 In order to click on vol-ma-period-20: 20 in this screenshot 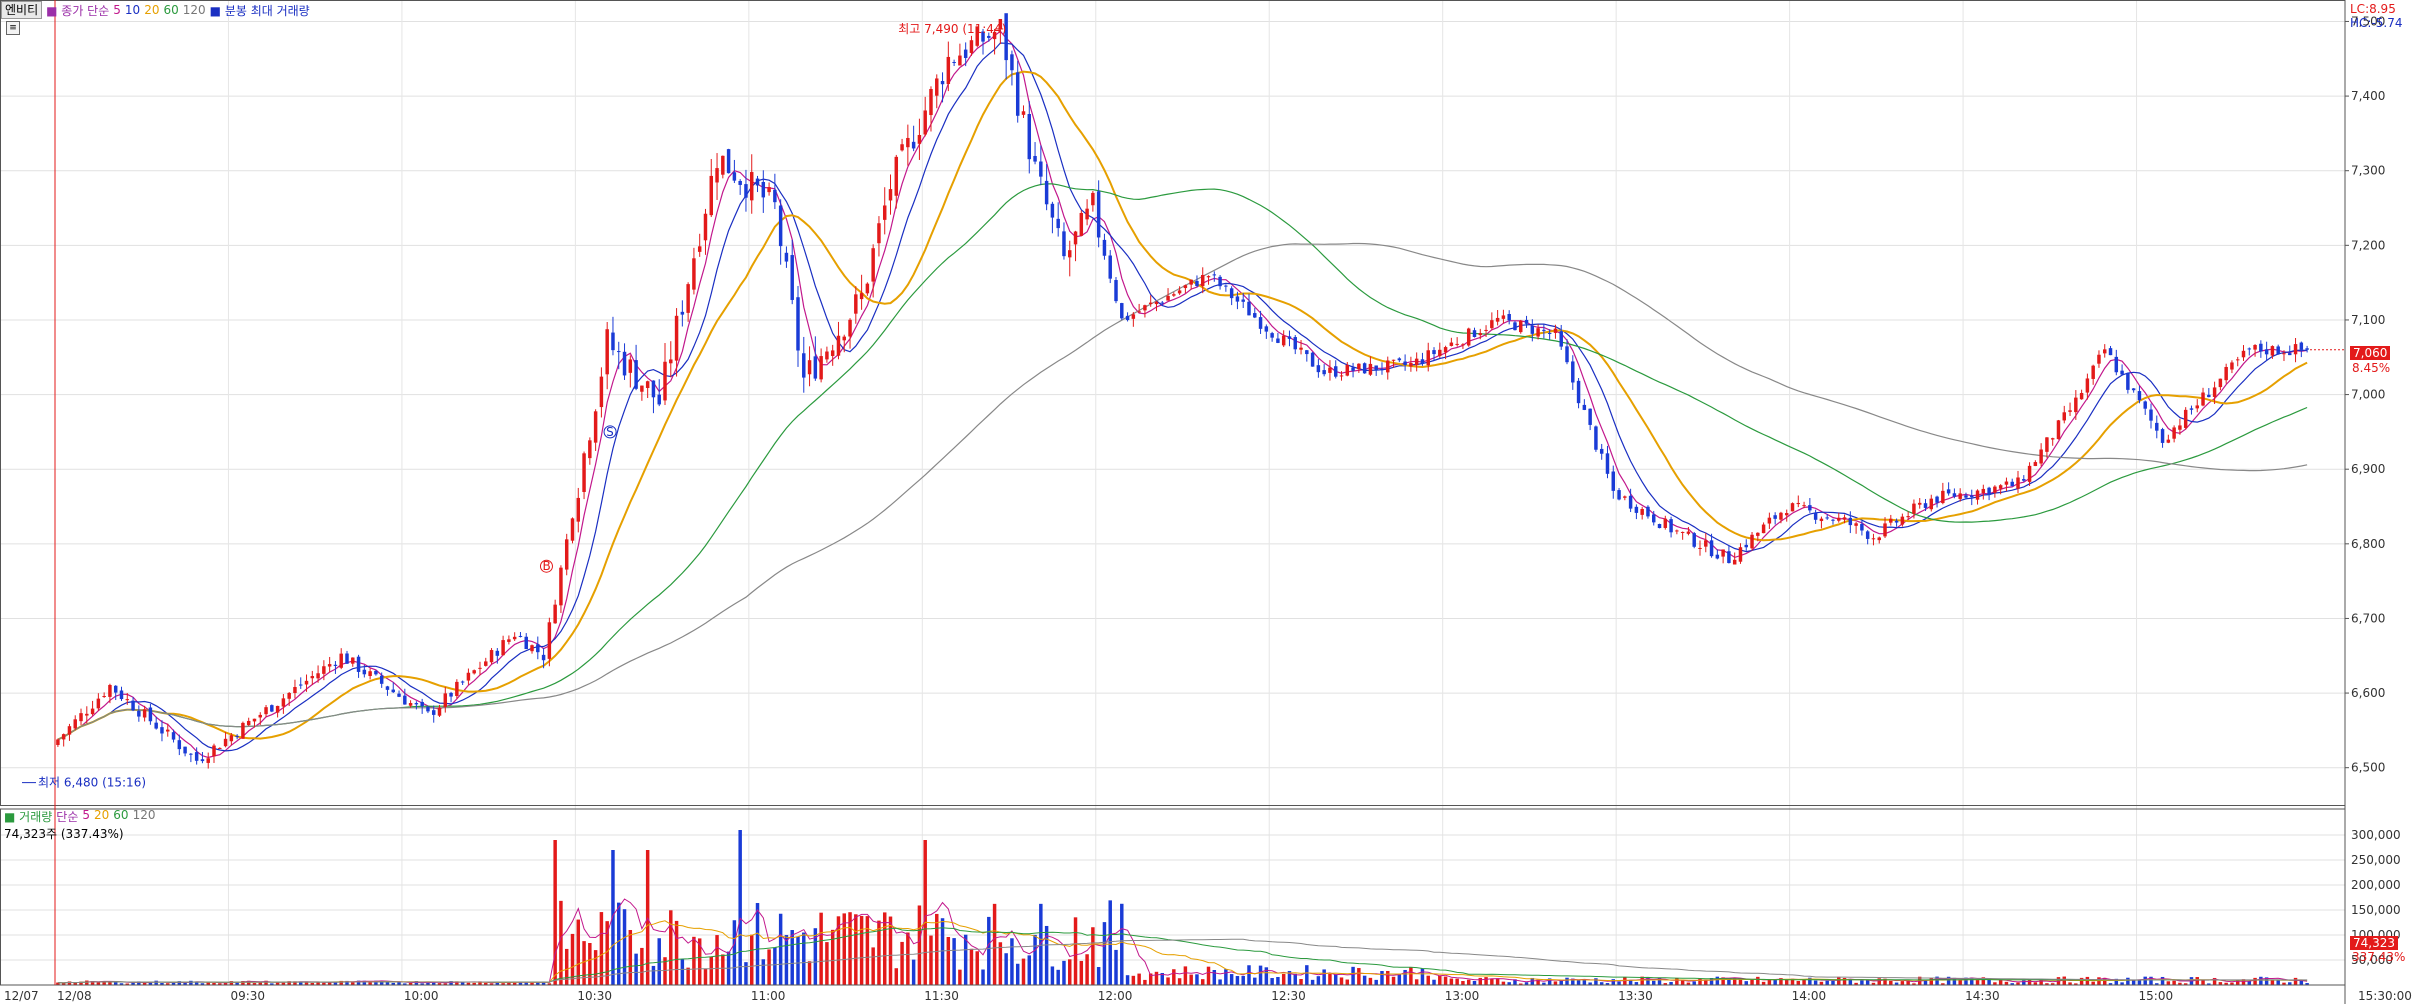, I will do `click(102, 815)`.